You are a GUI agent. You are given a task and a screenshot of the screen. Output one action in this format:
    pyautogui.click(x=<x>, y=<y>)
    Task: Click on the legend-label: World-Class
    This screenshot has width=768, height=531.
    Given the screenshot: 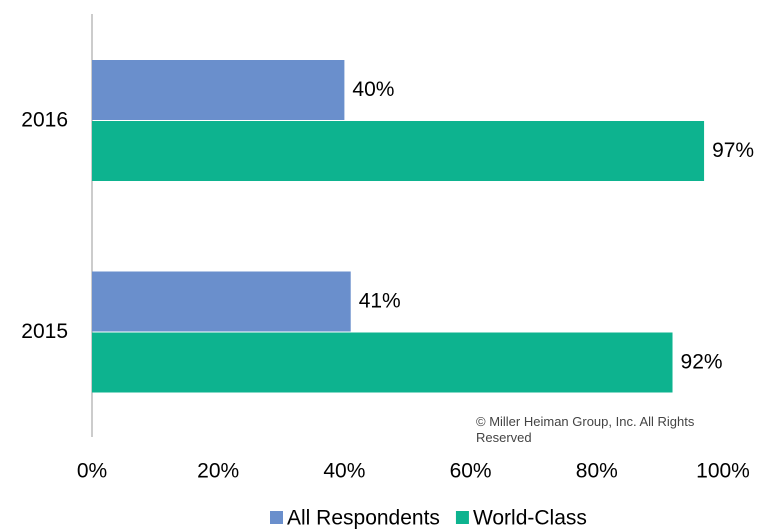 What is the action you would take?
    pyautogui.click(x=530, y=518)
    